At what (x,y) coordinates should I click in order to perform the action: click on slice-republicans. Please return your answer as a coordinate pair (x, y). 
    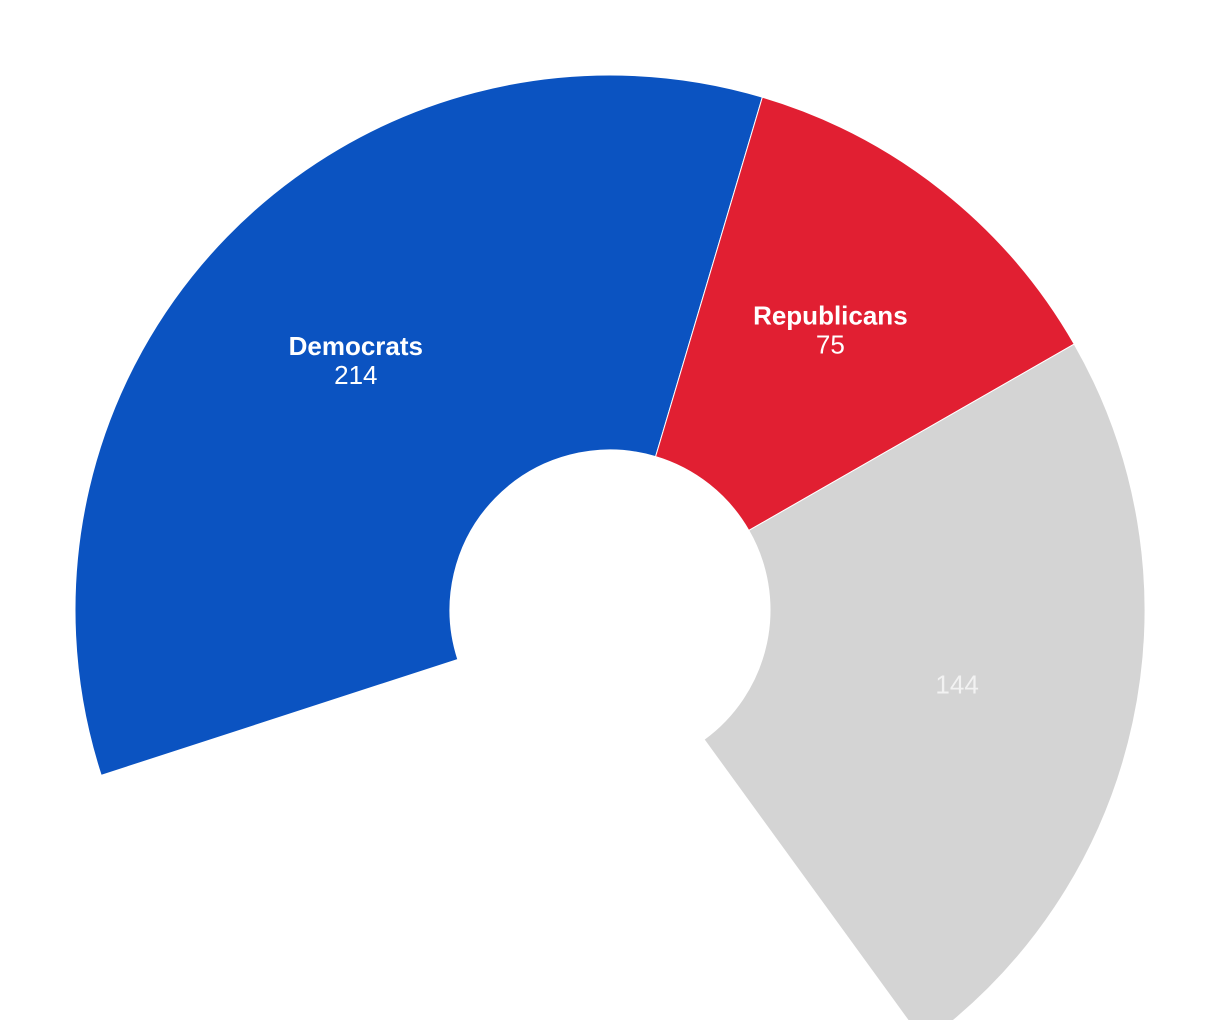
    Looking at the image, I should click on (864, 314).